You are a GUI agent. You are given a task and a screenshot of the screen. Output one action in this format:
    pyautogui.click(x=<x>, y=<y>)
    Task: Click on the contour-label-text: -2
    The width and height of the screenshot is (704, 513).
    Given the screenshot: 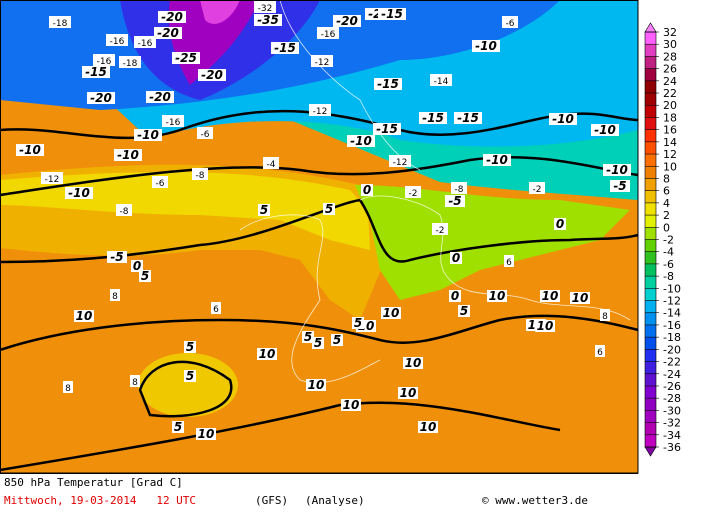 What is the action you would take?
    pyautogui.click(x=413, y=194)
    